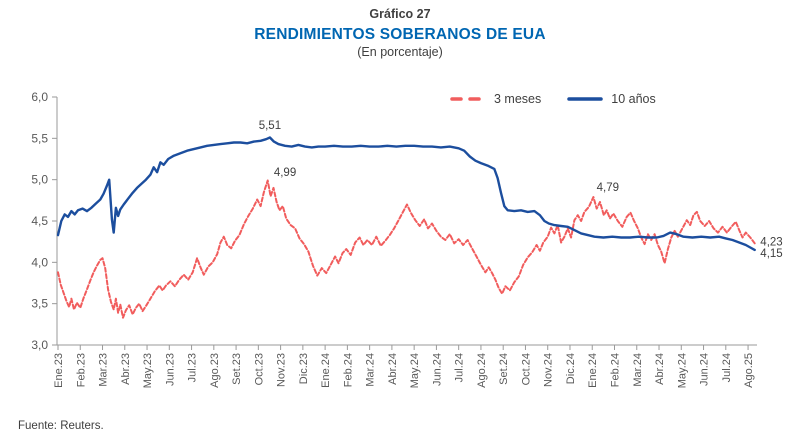  I want to click on legend-label-3-meses: 3 meses, so click(518, 99).